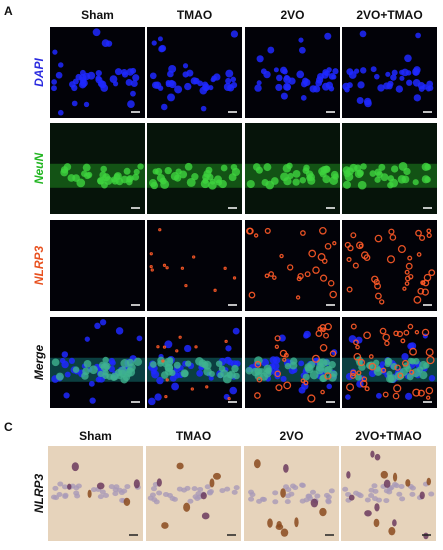 The width and height of the screenshot is (443, 550). I want to click on image-bg, so click(194, 265).